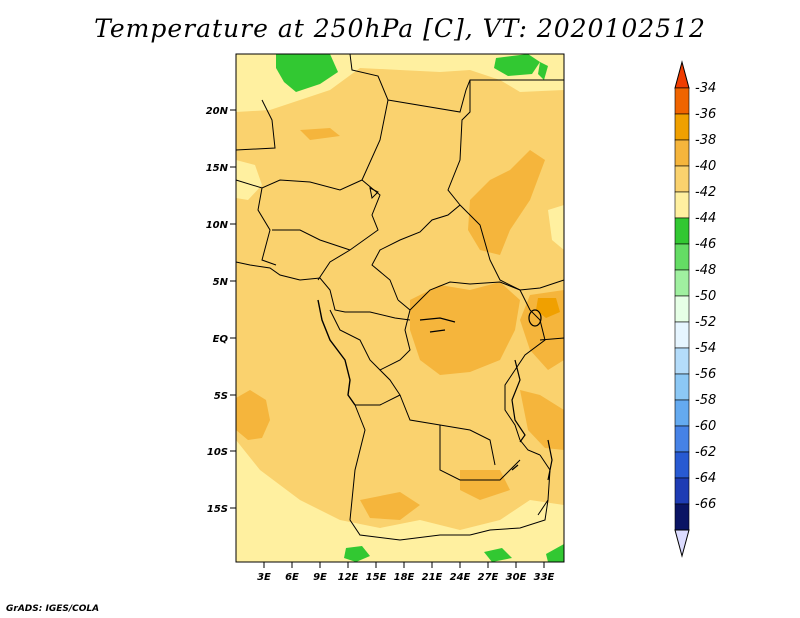 The width and height of the screenshot is (800, 618). Describe the element at coordinates (705, 504) in the screenshot. I see `colorbar-label: -66` at that location.